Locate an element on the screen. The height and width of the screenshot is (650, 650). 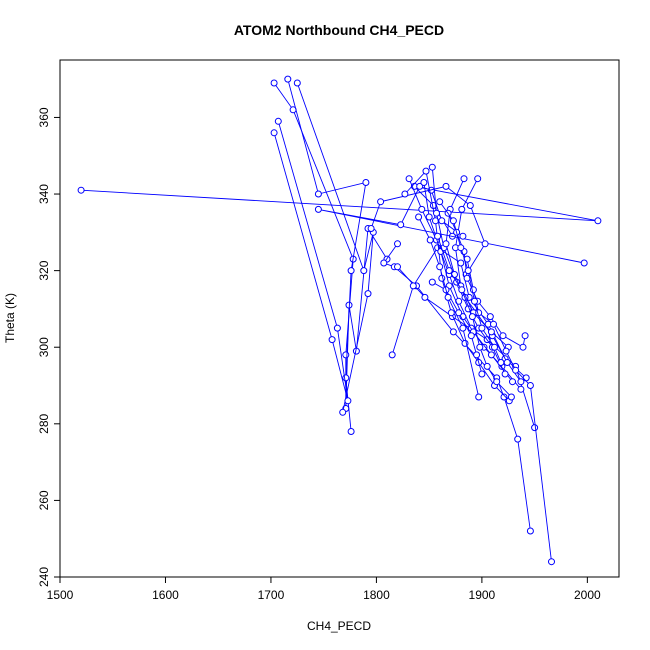
y-axis: 240 260 280 300 320 340 360 is located at coordinates (48, 347).